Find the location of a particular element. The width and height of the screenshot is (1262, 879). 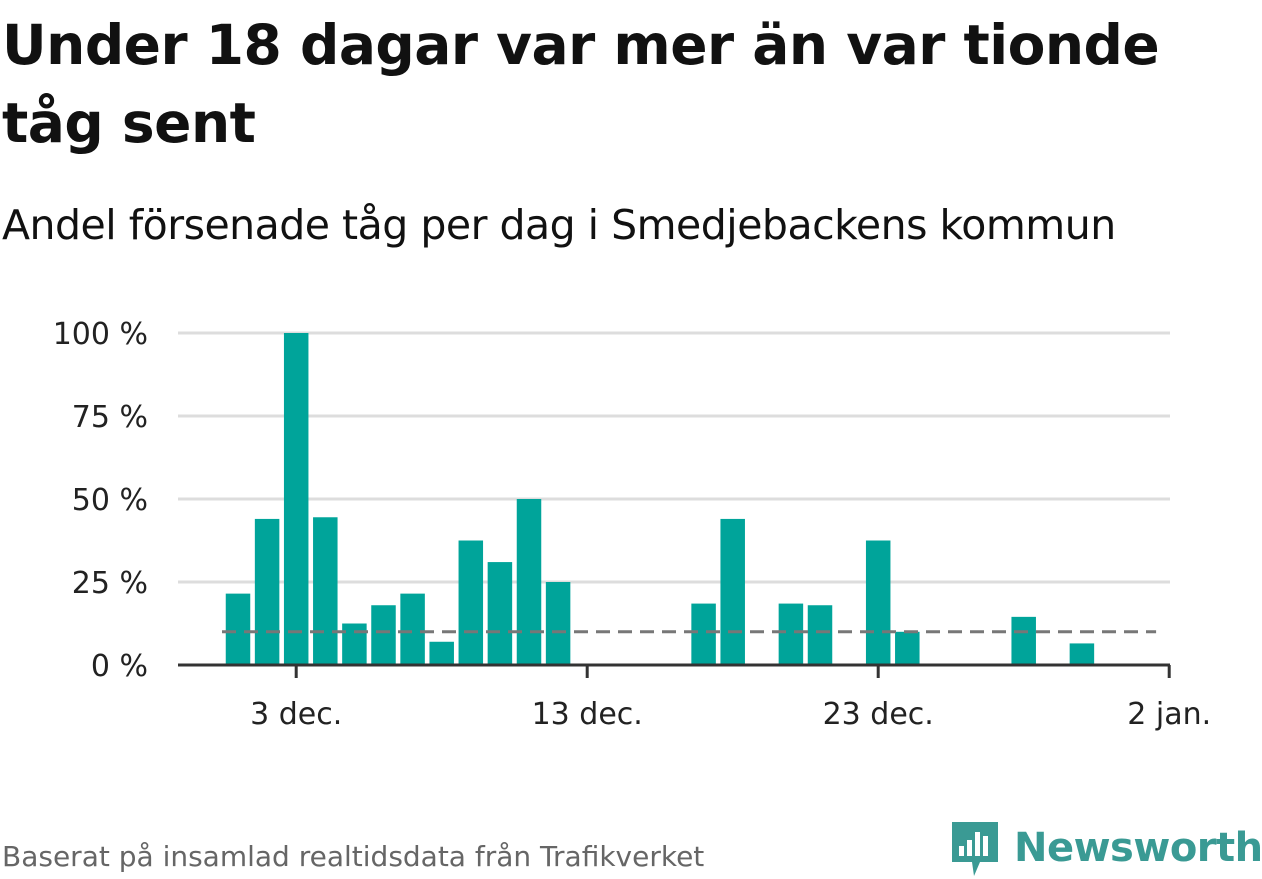

y-axis-ticks: 0 % 25 % 50 % 75 % 100 % is located at coordinates (100, 500).